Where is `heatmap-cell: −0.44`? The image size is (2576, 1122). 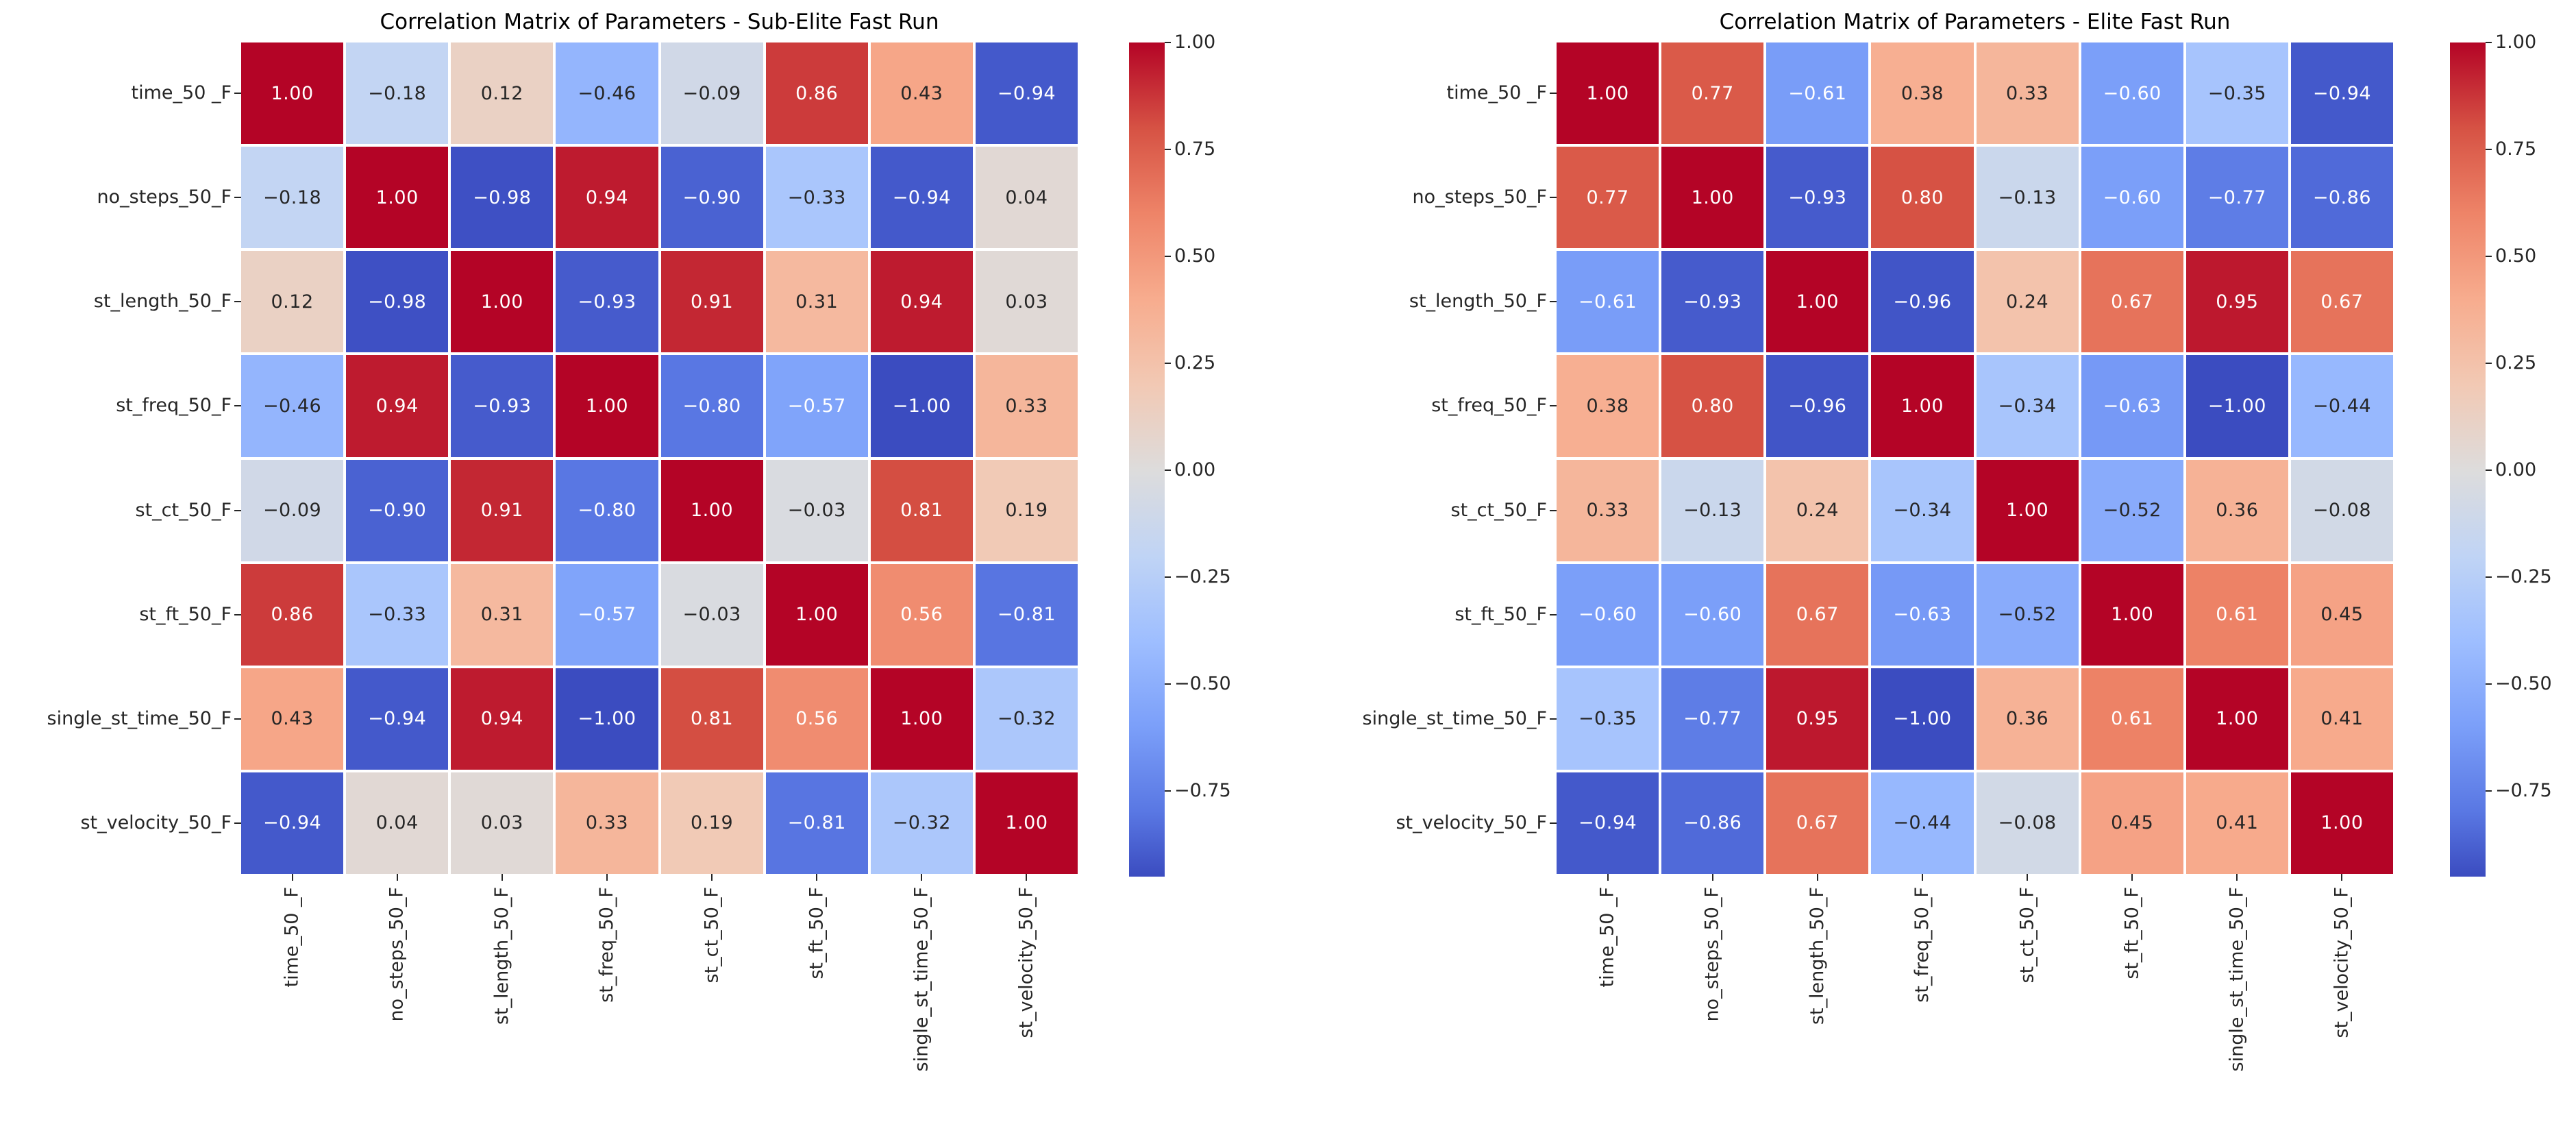
heatmap-cell: −0.44 is located at coordinates (1922, 823).